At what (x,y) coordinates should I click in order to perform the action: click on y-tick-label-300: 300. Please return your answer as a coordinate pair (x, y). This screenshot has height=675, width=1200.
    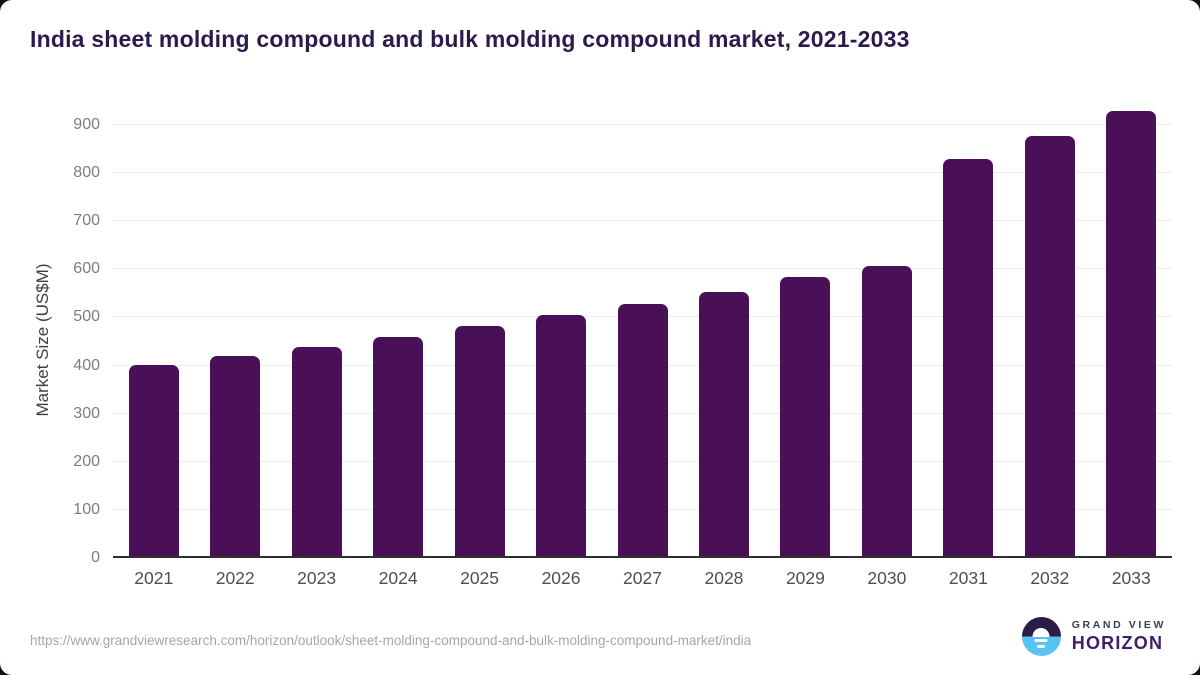
    Looking at the image, I should click on (86, 413).